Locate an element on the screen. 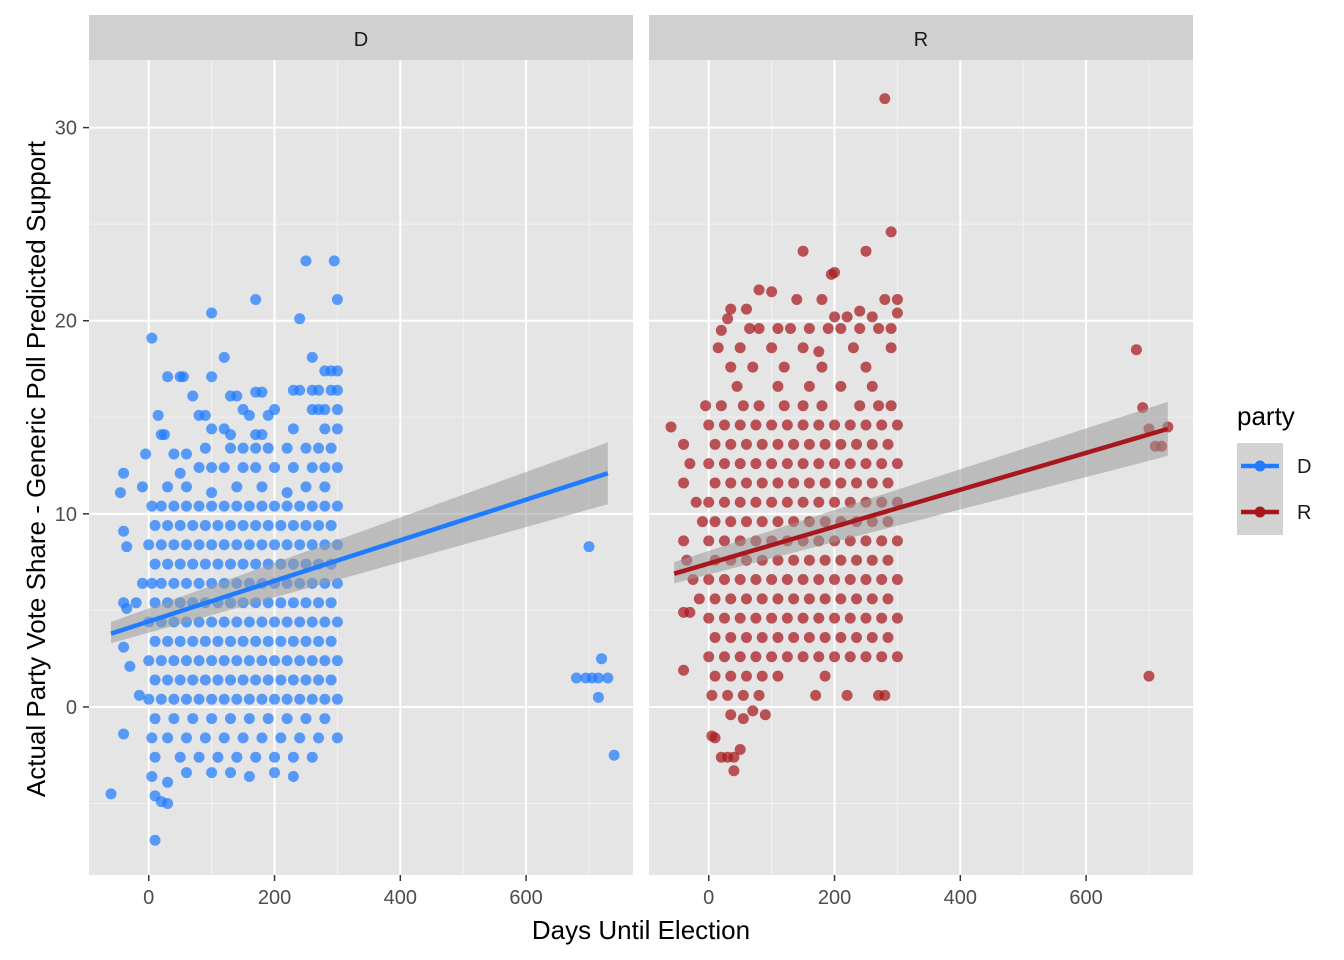  x-tick-label: 600 is located at coordinates (525, 898).